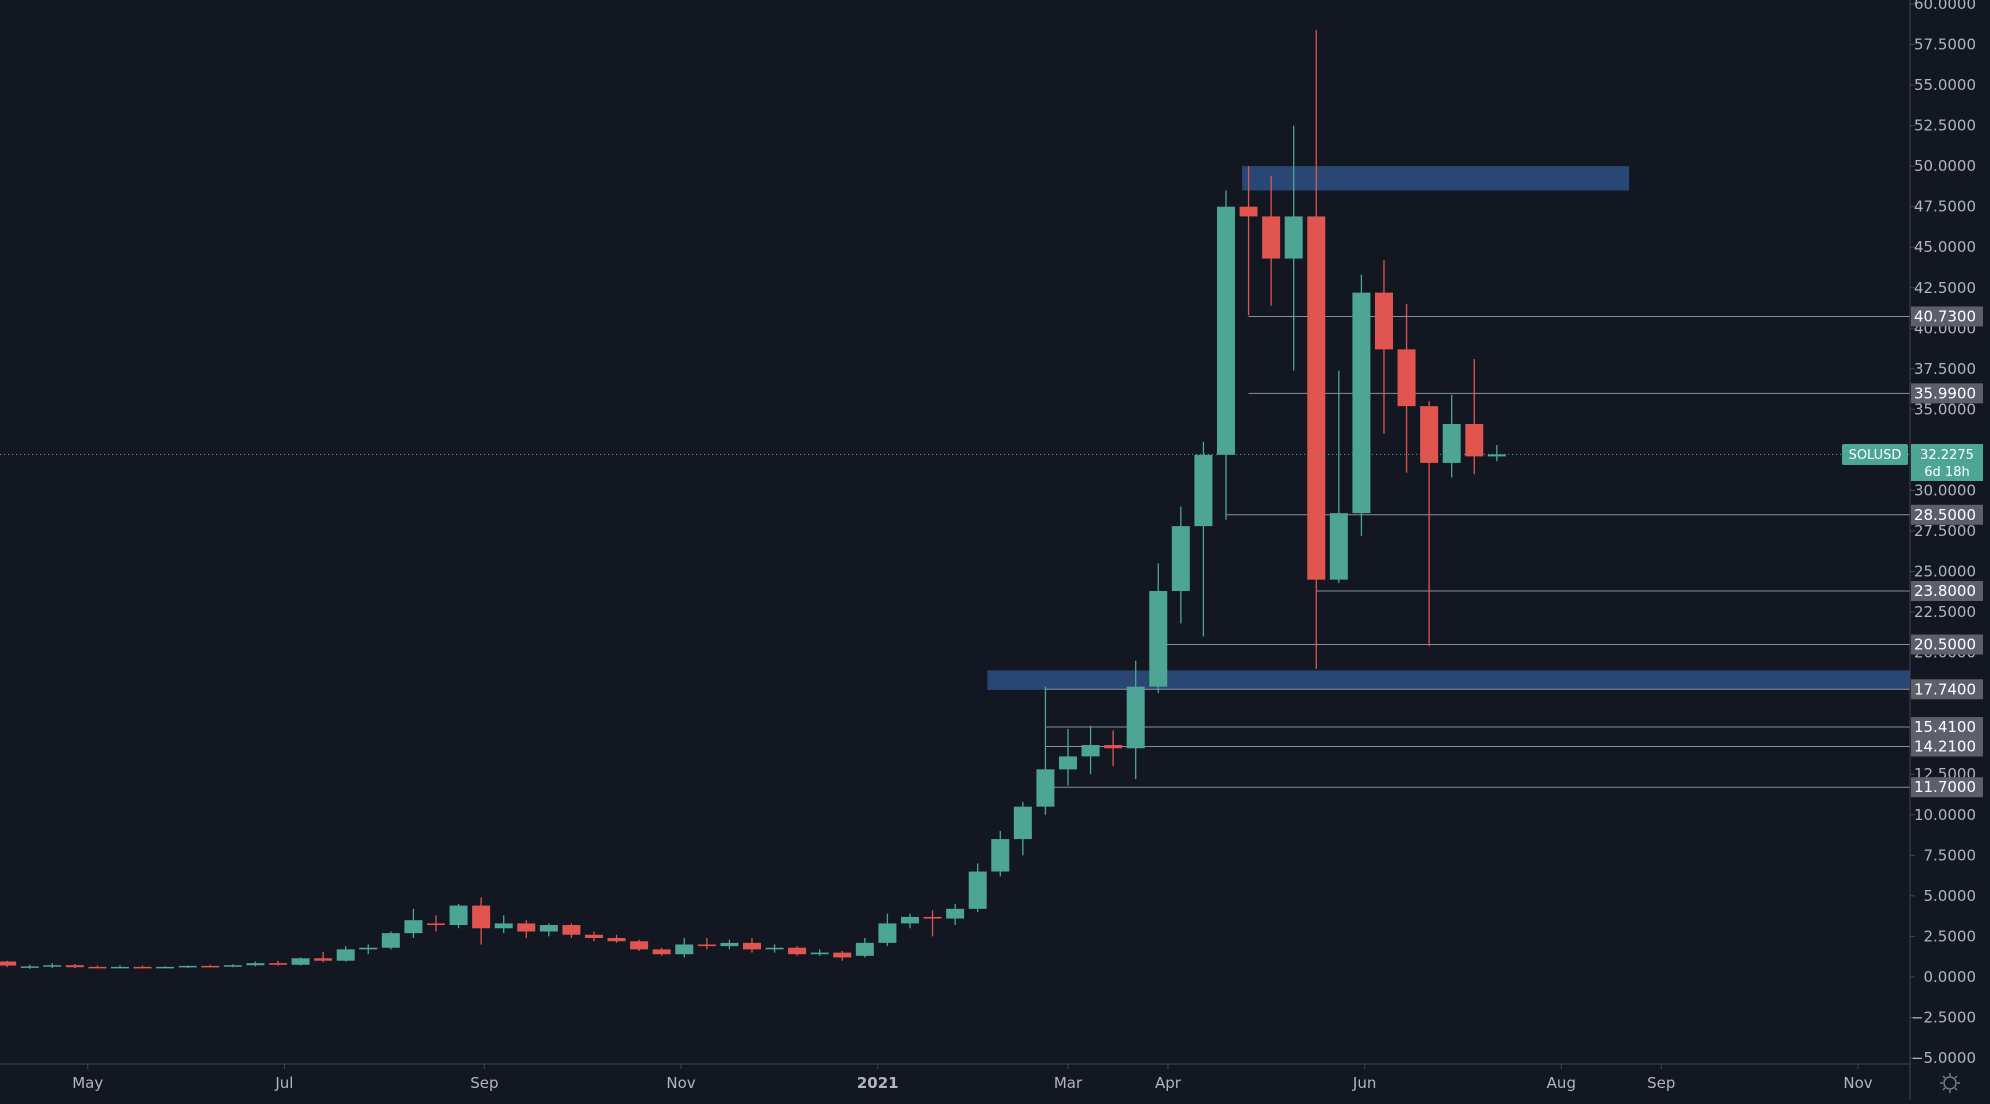  I want to click on time-tick-label: Mar, so click(1068, 1083).